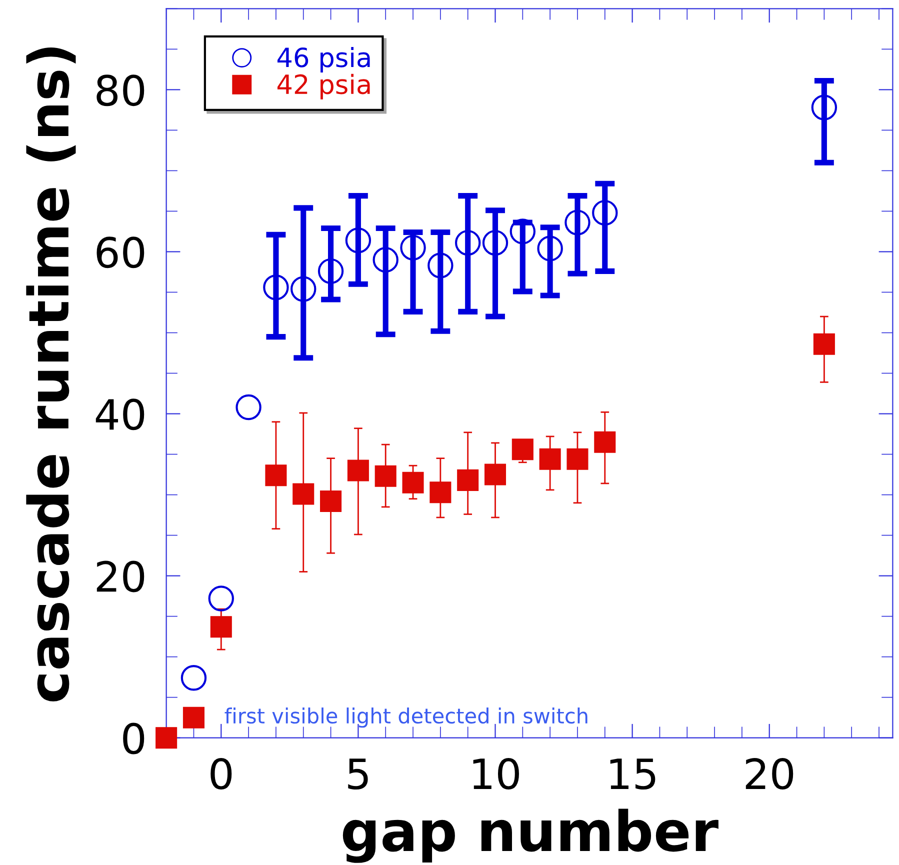  What do you see at coordinates (120, 252) in the screenshot?
I see `y-tick-label: 60` at bounding box center [120, 252].